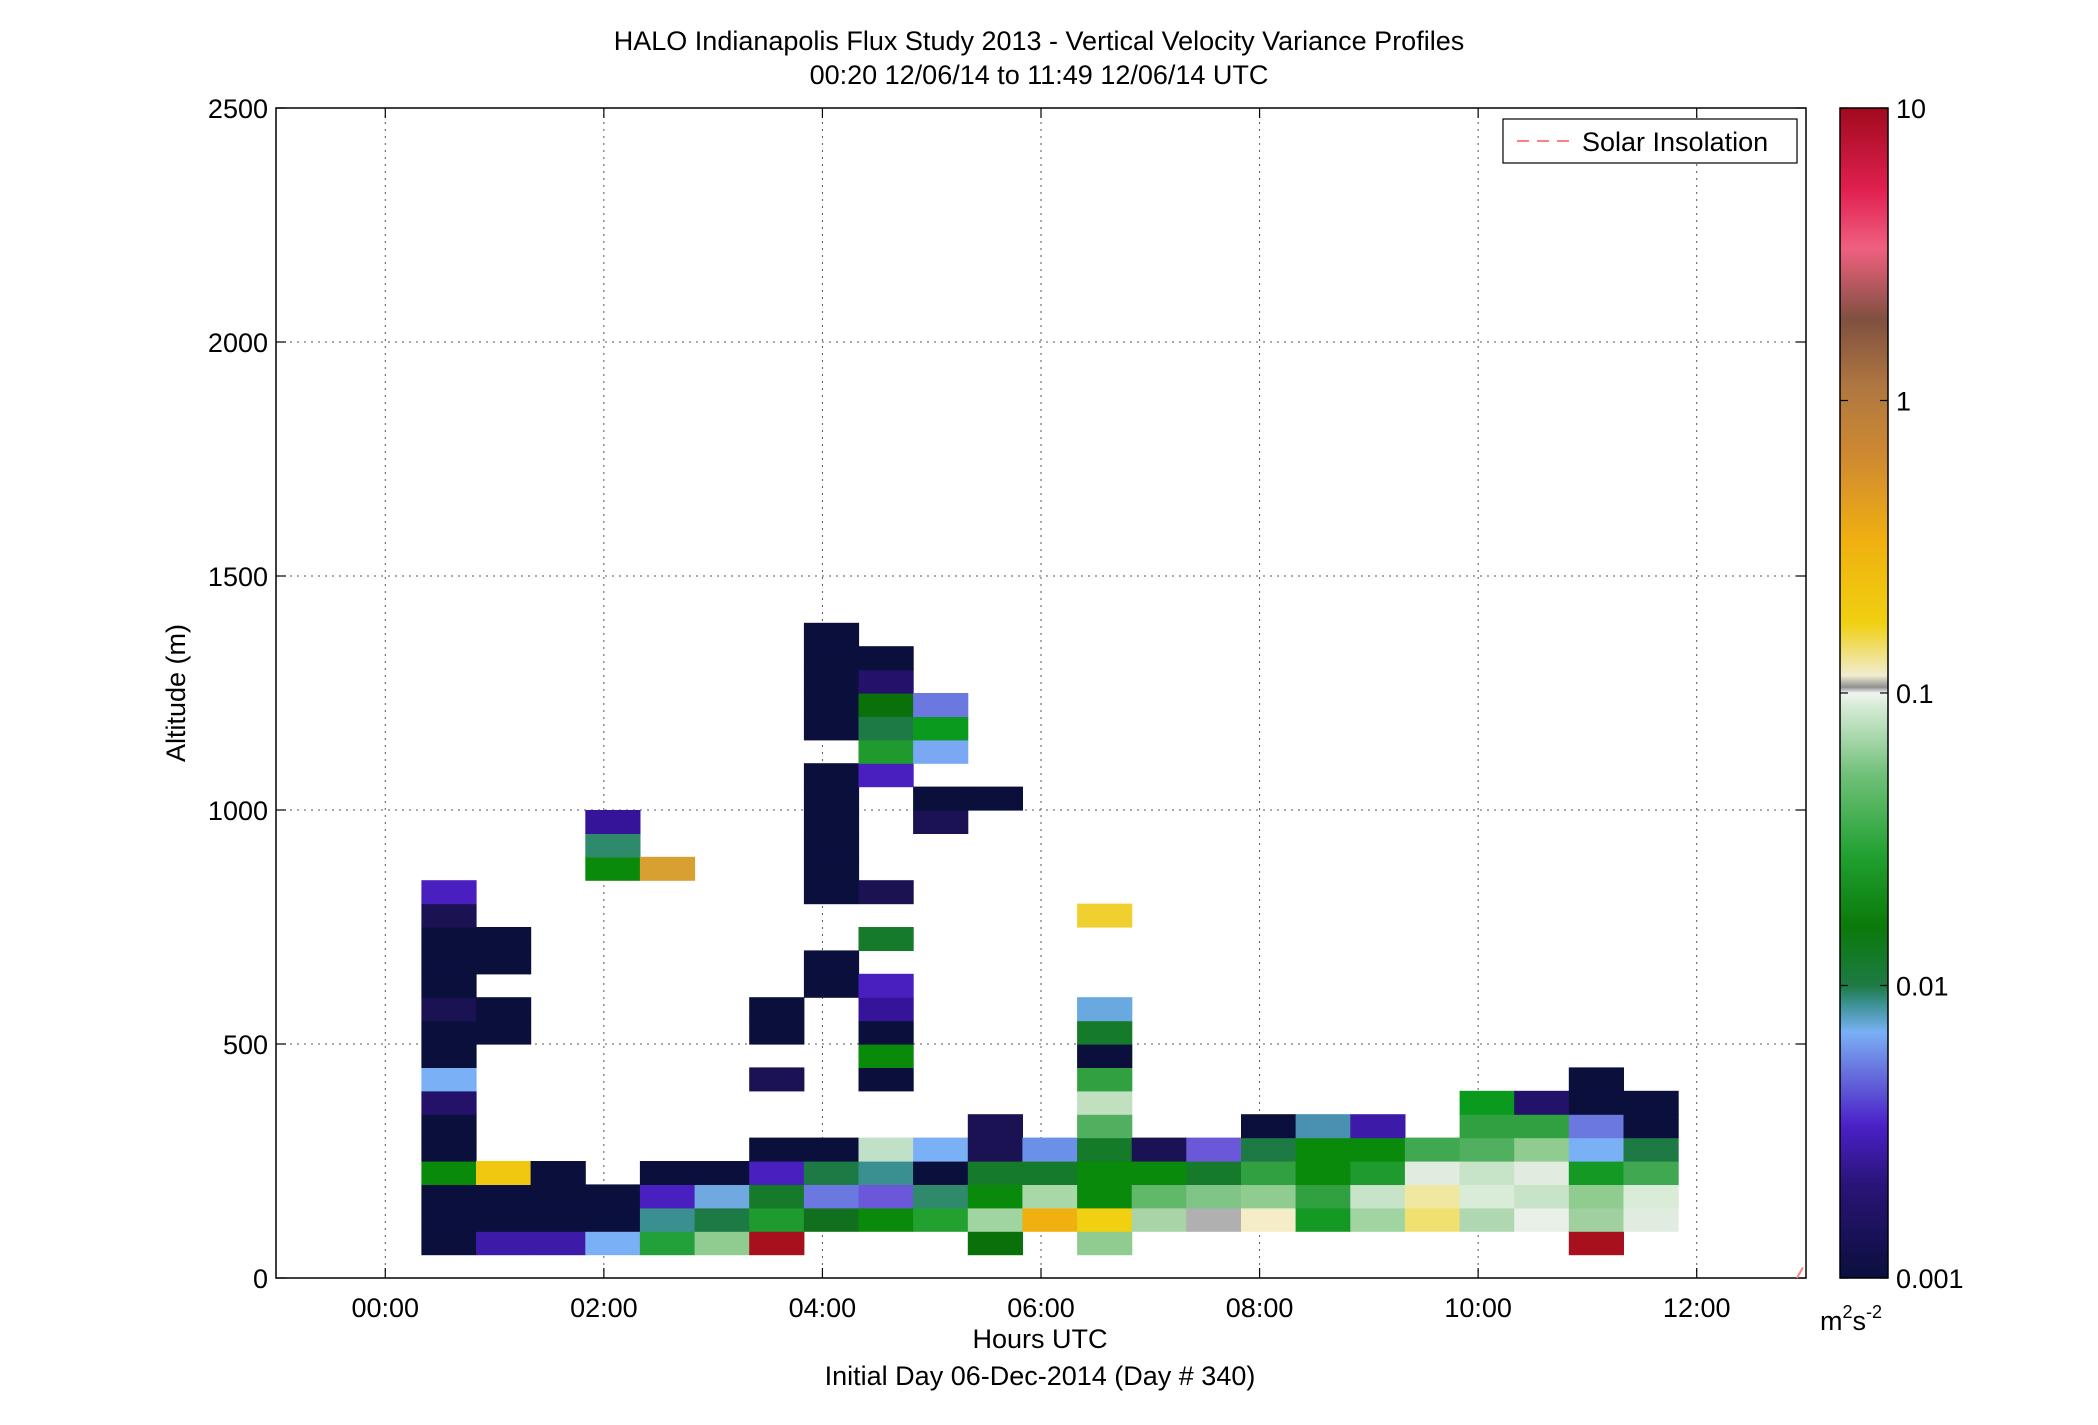 The width and height of the screenshot is (2098, 1425). Describe the element at coordinates (385, 1308) in the screenshot. I see `x-tick-label: 00:00` at that location.